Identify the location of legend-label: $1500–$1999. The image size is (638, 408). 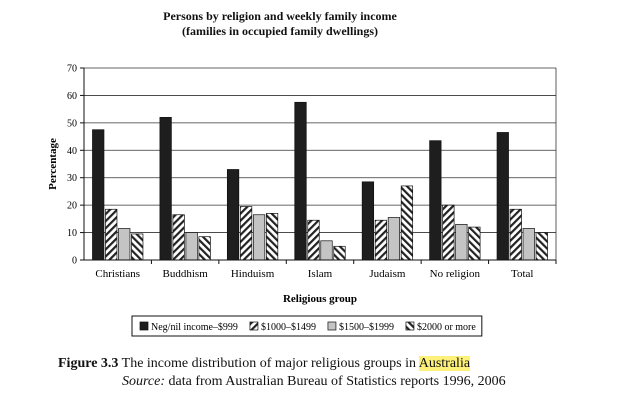
(366, 327).